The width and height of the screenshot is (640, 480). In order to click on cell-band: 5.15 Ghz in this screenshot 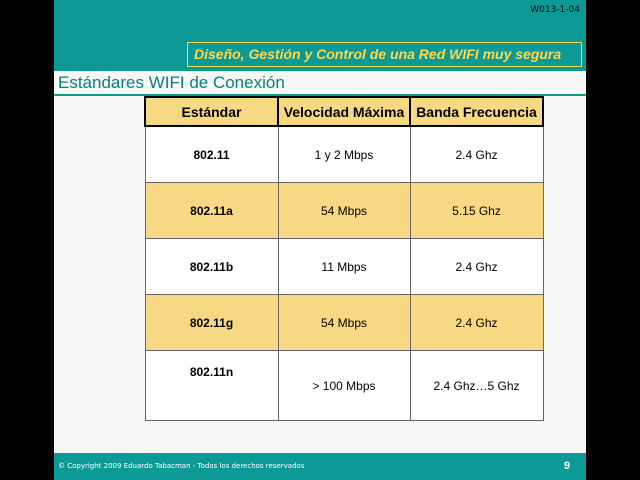, I will do `click(476, 210)`.